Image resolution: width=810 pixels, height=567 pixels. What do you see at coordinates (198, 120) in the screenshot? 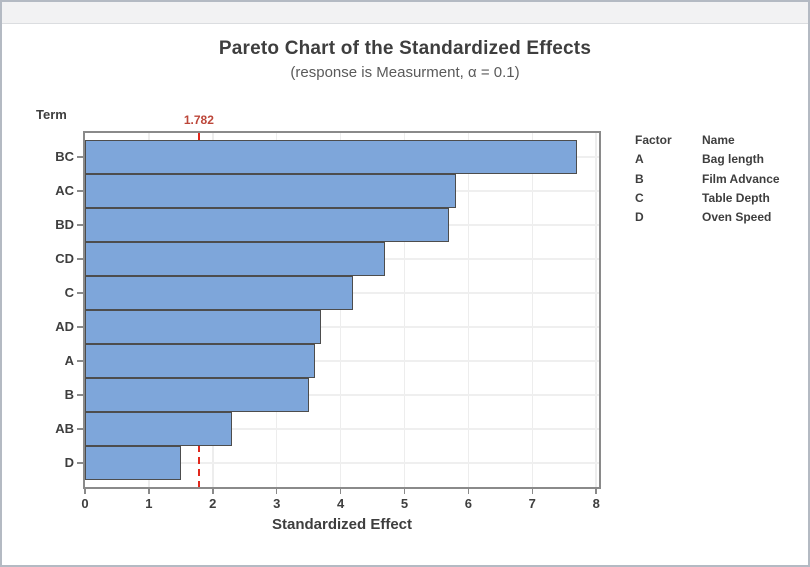
I see `reference-line-label: 1.782` at bounding box center [198, 120].